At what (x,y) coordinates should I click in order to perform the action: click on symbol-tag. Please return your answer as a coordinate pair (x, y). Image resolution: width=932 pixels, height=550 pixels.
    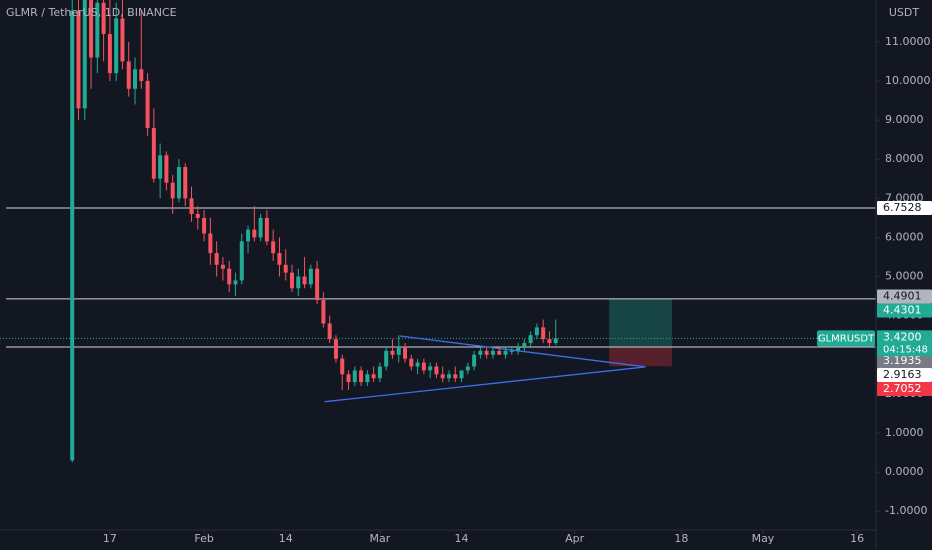
    Looking at the image, I should click on (846, 338).